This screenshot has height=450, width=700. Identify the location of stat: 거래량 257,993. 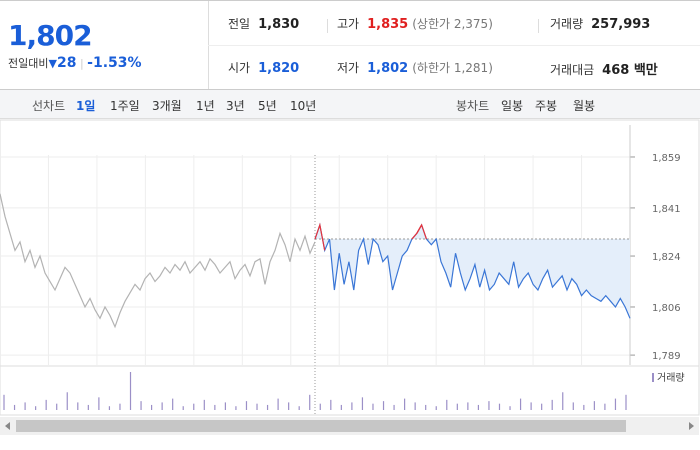
(600, 23).